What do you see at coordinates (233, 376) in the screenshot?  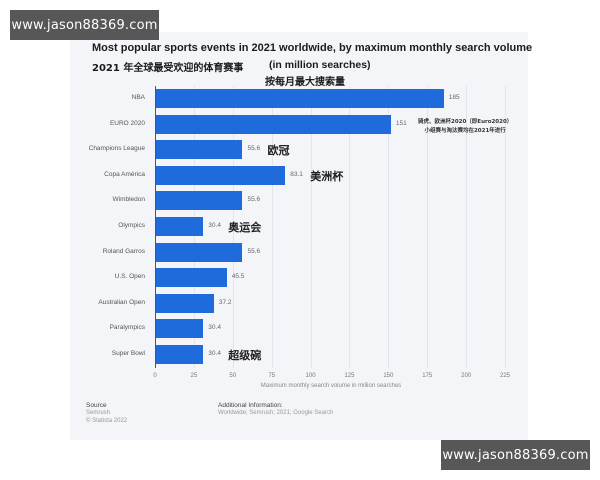 I see `x-tick-label: 50` at bounding box center [233, 376].